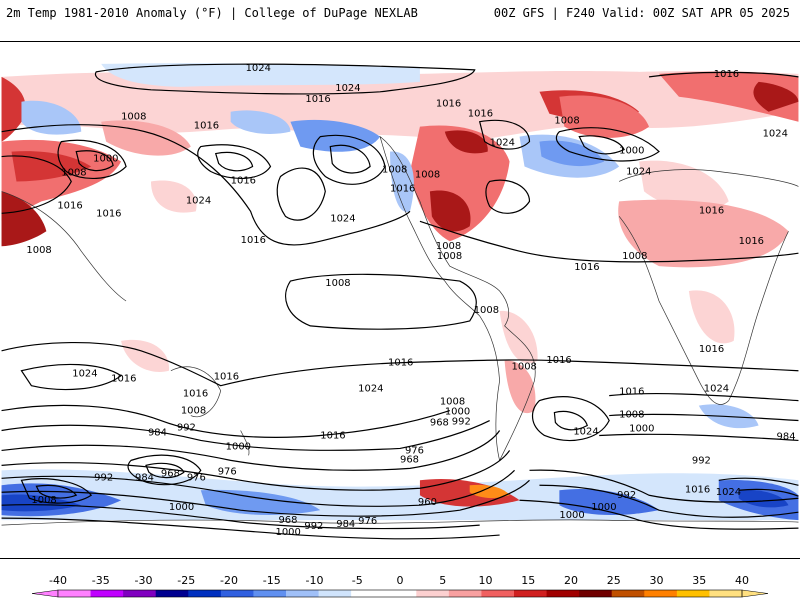  What do you see at coordinates (742, 580) in the screenshot?
I see `colorbar-tick-label: 40` at bounding box center [742, 580].